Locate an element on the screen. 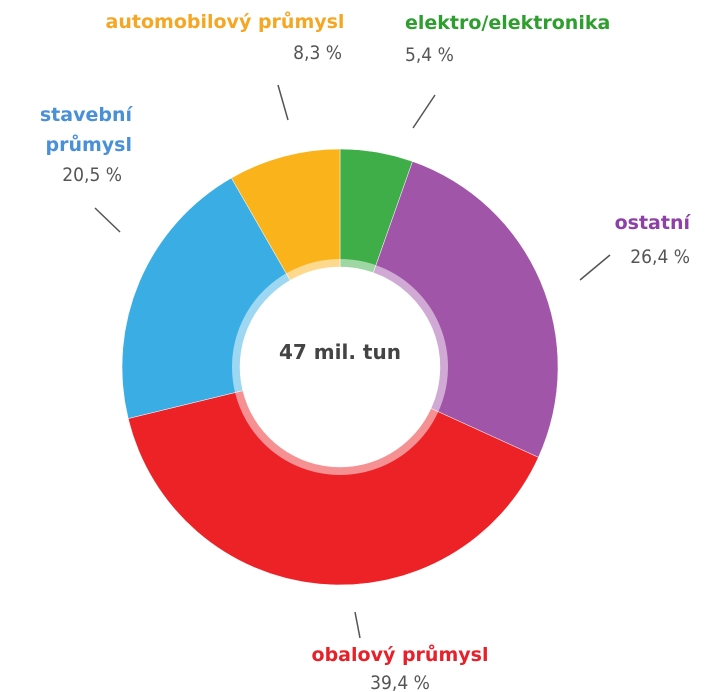 The height and width of the screenshot is (692, 705). slice-name: obalový průmysl is located at coordinates (400, 655).